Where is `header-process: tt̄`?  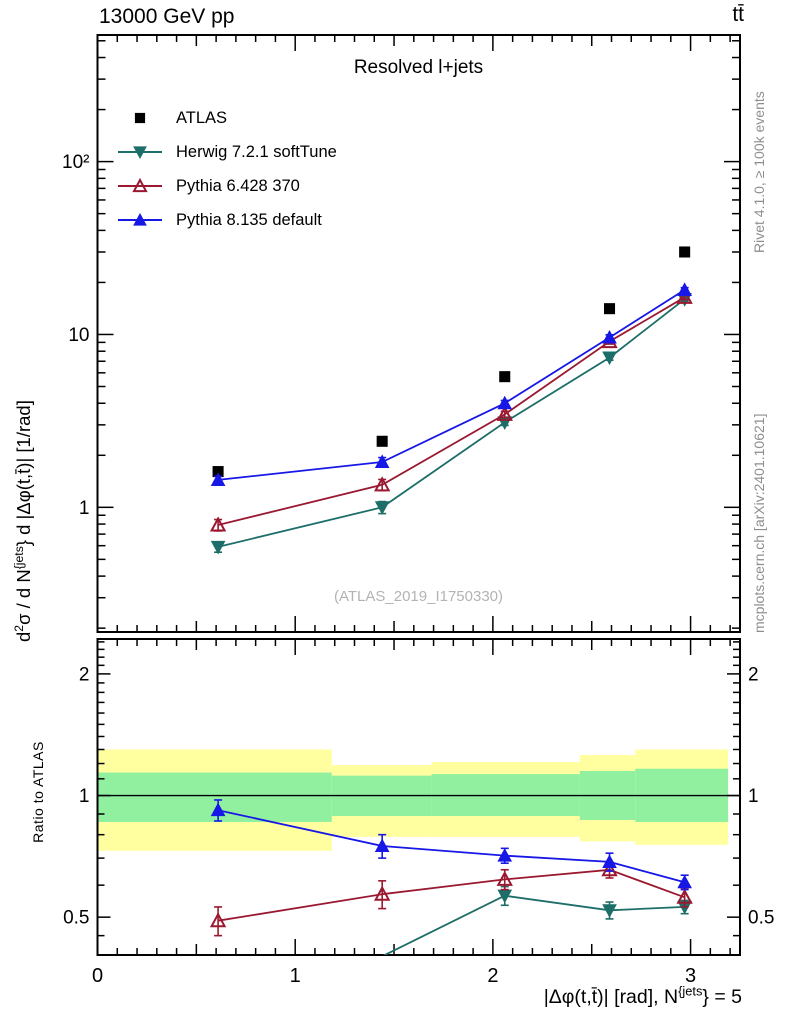 header-process: tt̄ is located at coordinates (738, 14).